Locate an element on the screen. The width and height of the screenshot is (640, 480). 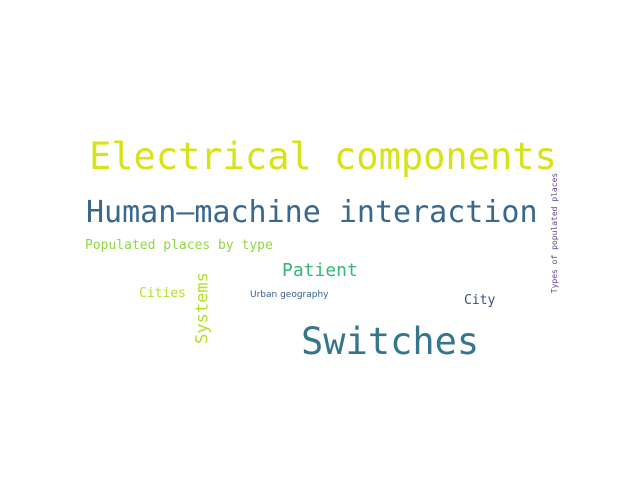
word-cities: Cities is located at coordinates (162, 293).